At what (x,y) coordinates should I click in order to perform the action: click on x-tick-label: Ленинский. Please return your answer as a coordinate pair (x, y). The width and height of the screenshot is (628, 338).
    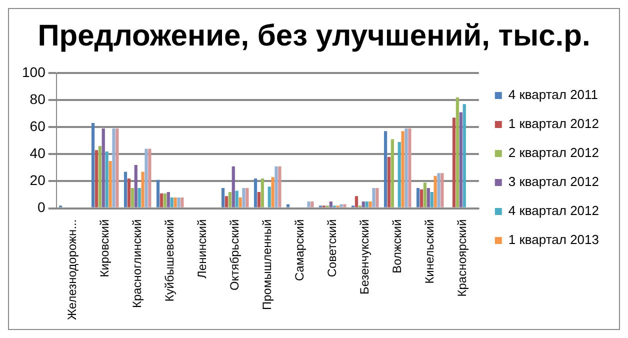
    Looking at the image, I should click on (201, 248).